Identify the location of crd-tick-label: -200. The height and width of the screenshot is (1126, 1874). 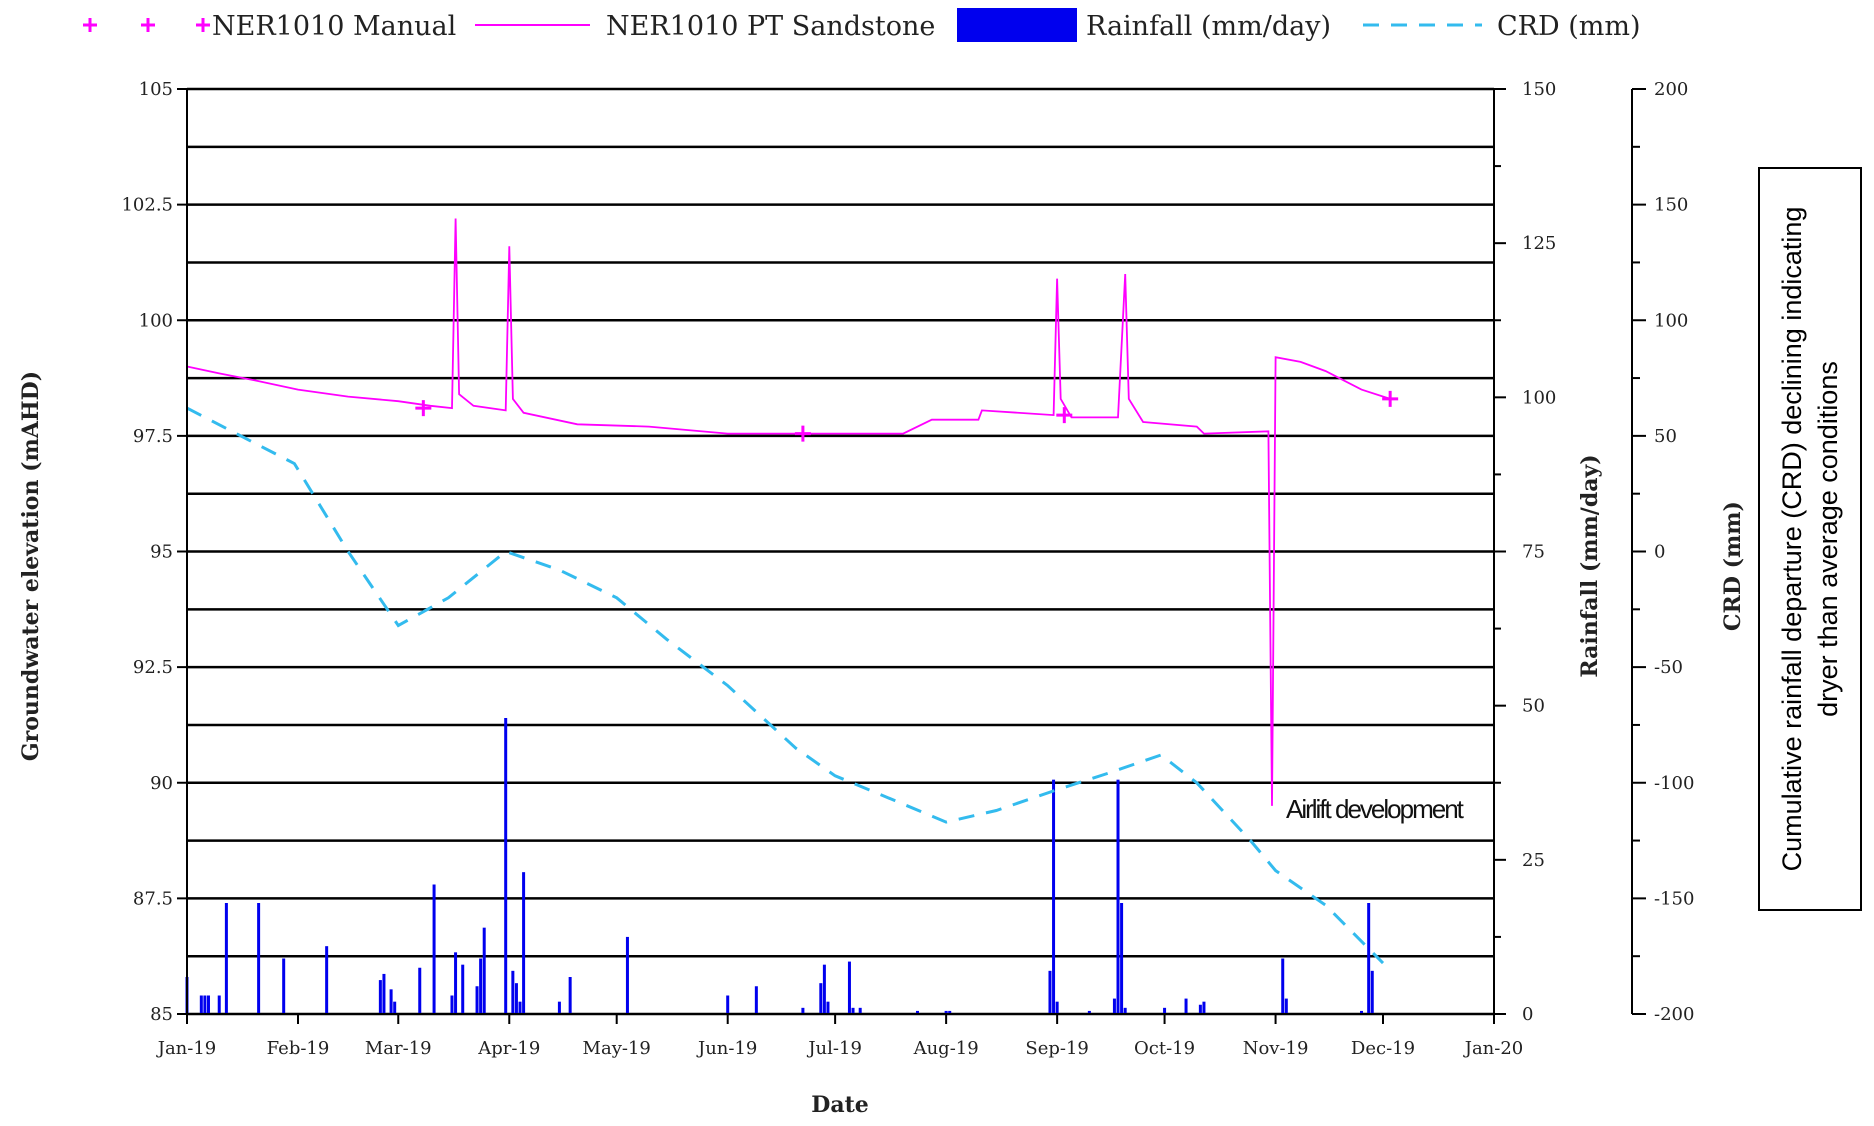
(1674, 1014).